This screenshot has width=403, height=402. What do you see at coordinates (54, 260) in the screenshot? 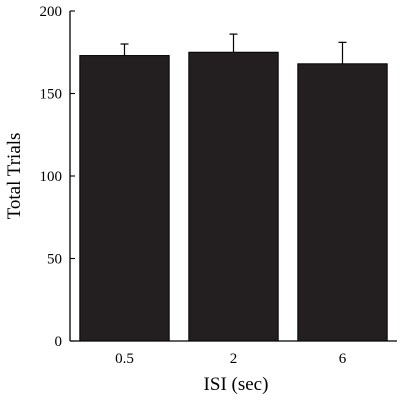
I see `y-tick-label: 50` at bounding box center [54, 260].